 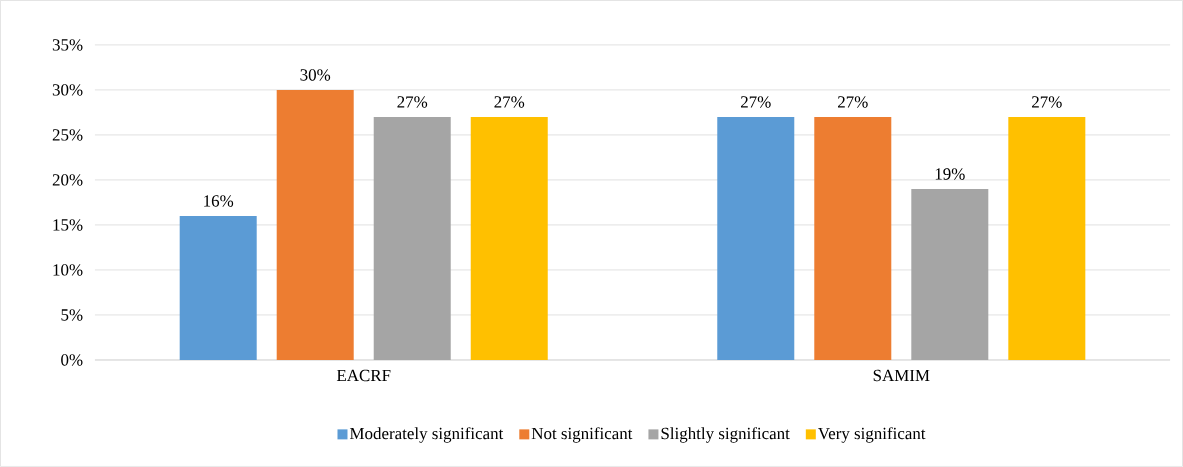 What do you see at coordinates (950, 174) in the screenshot?
I see `data-label: 19%` at bounding box center [950, 174].